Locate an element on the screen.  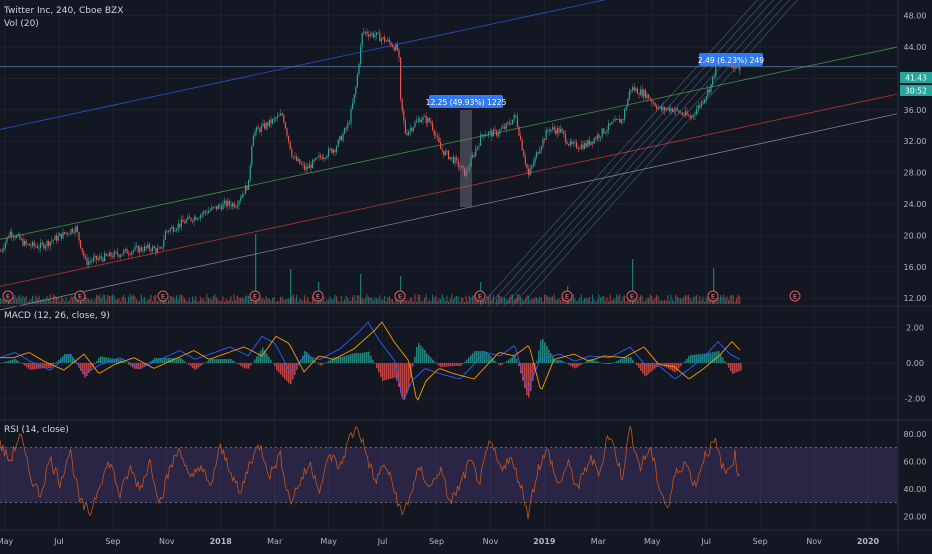
time-tick-label: Jul is located at coordinates (382, 541).